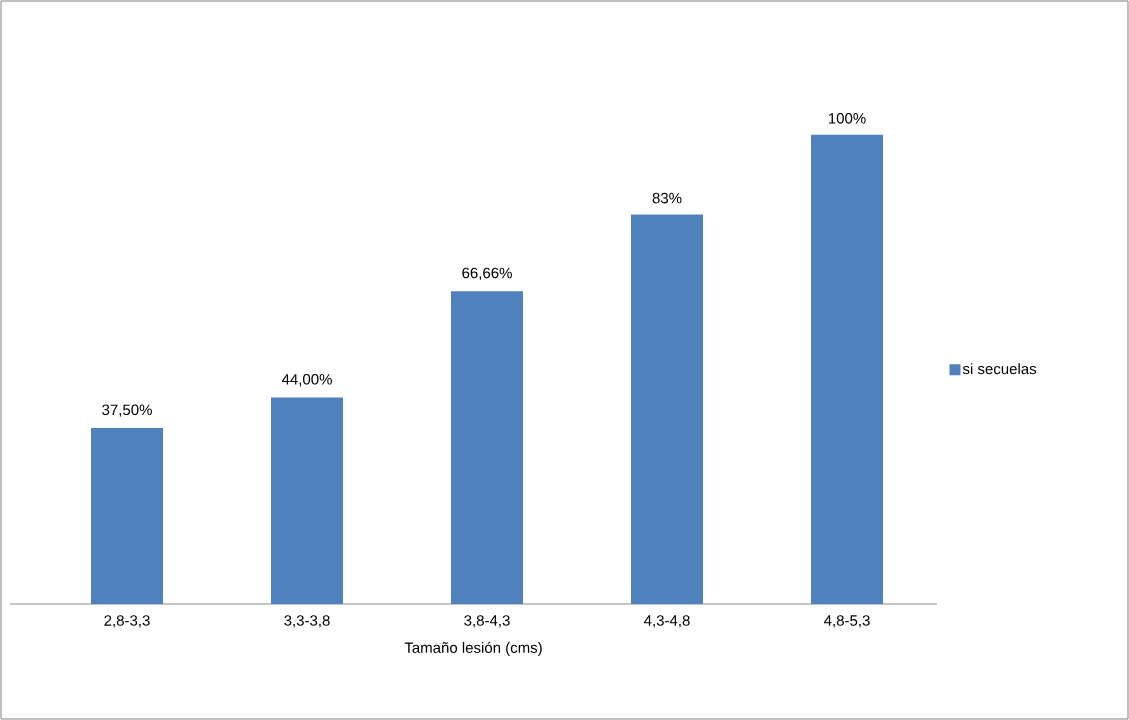 Image resolution: width=1129 pixels, height=720 pixels. I want to click on x-tick-label: 3,8-4,3, so click(487, 621).